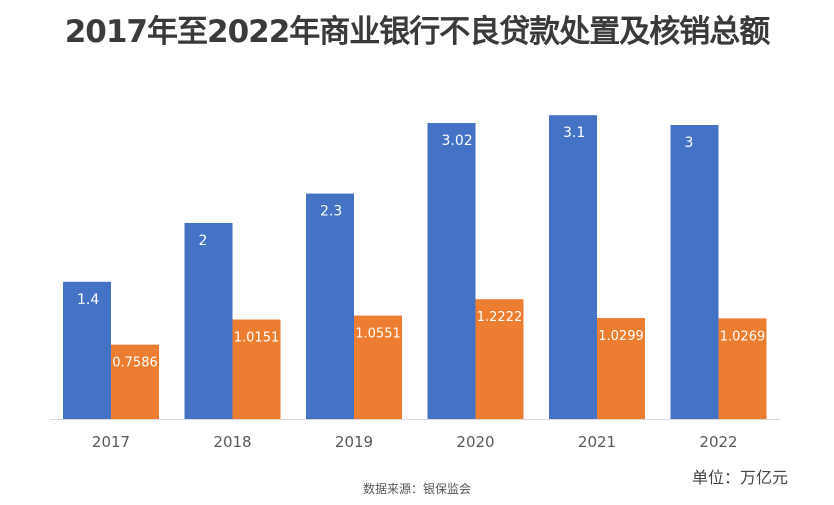 The image size is (834, 505). What do you see at coordinates (739, 477) in the screenshot?
I see `unit-label: 单位：万亿元` at bounding box center [739, 477].